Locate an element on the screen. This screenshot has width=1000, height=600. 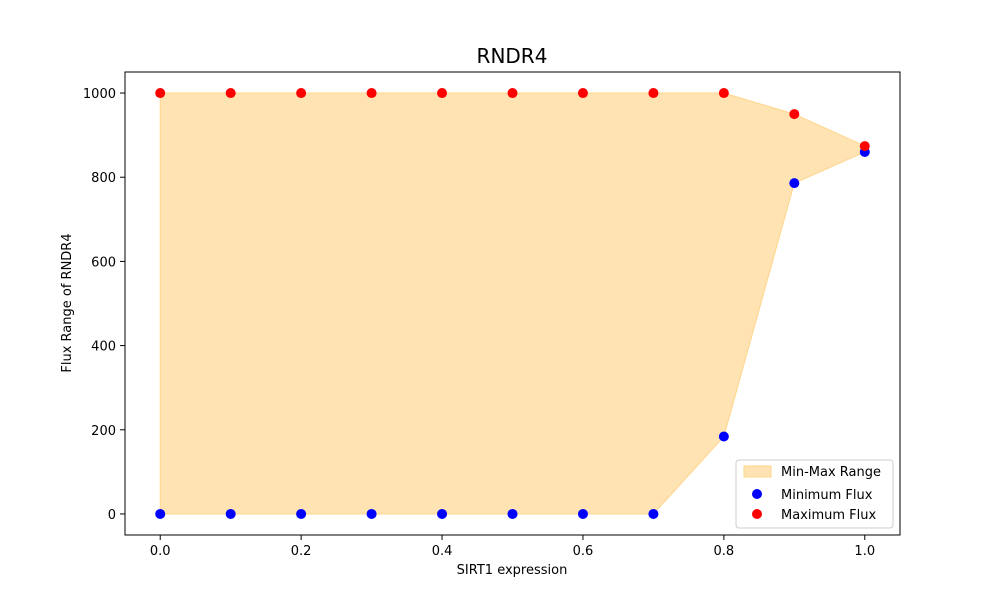
legend-label-maximum-flux: Maximum Flux is located at coordinates (829, 515).